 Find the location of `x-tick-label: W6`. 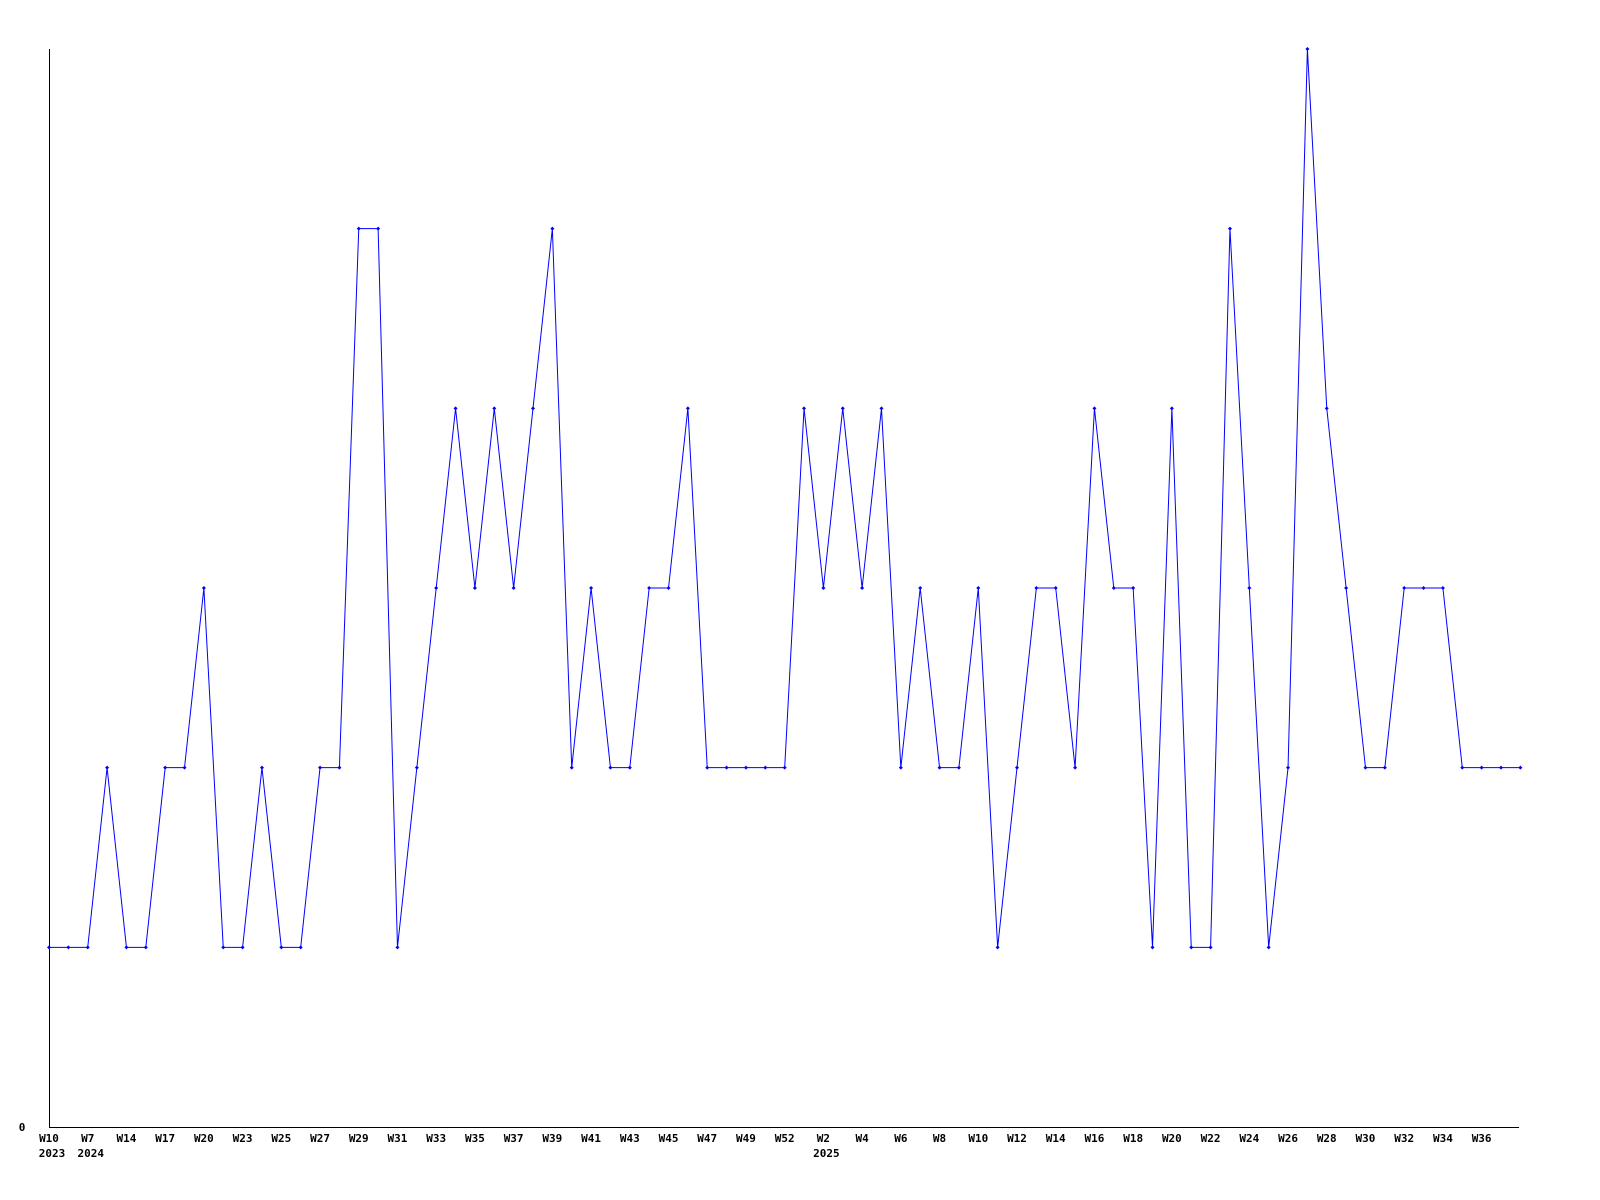

x-tick-label: W6 is located at coordinates (901, 1138).